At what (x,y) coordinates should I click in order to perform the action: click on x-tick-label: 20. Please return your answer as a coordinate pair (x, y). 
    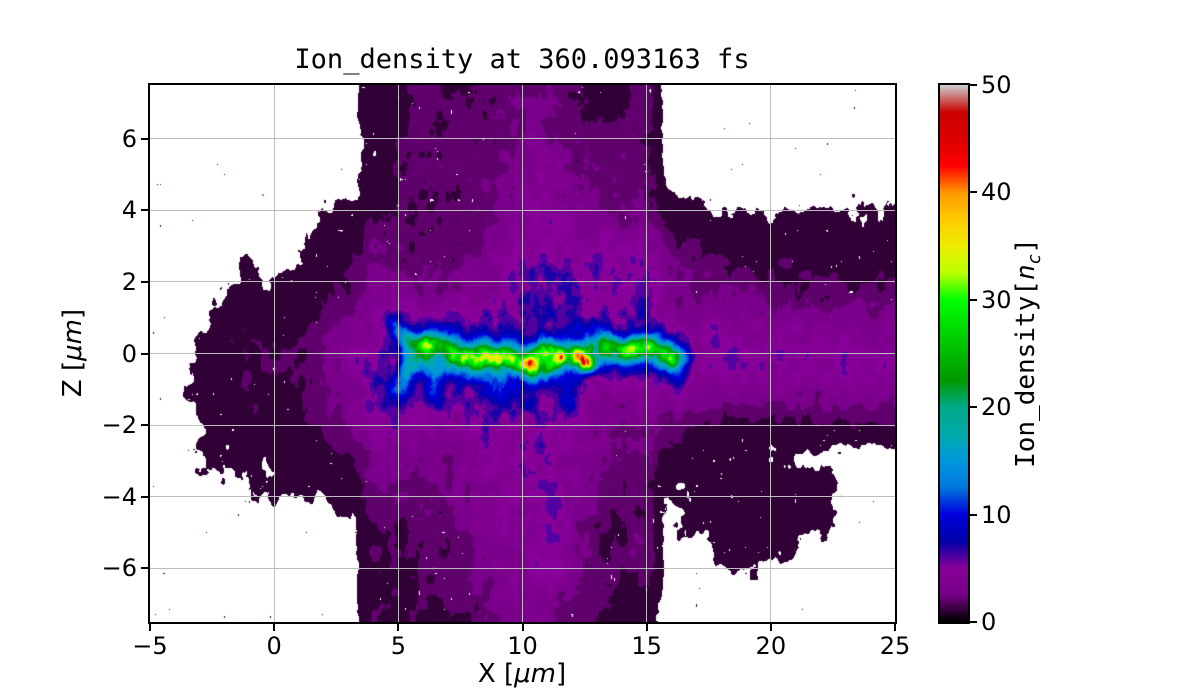
    Looking at the image, I should click on (771, 646).